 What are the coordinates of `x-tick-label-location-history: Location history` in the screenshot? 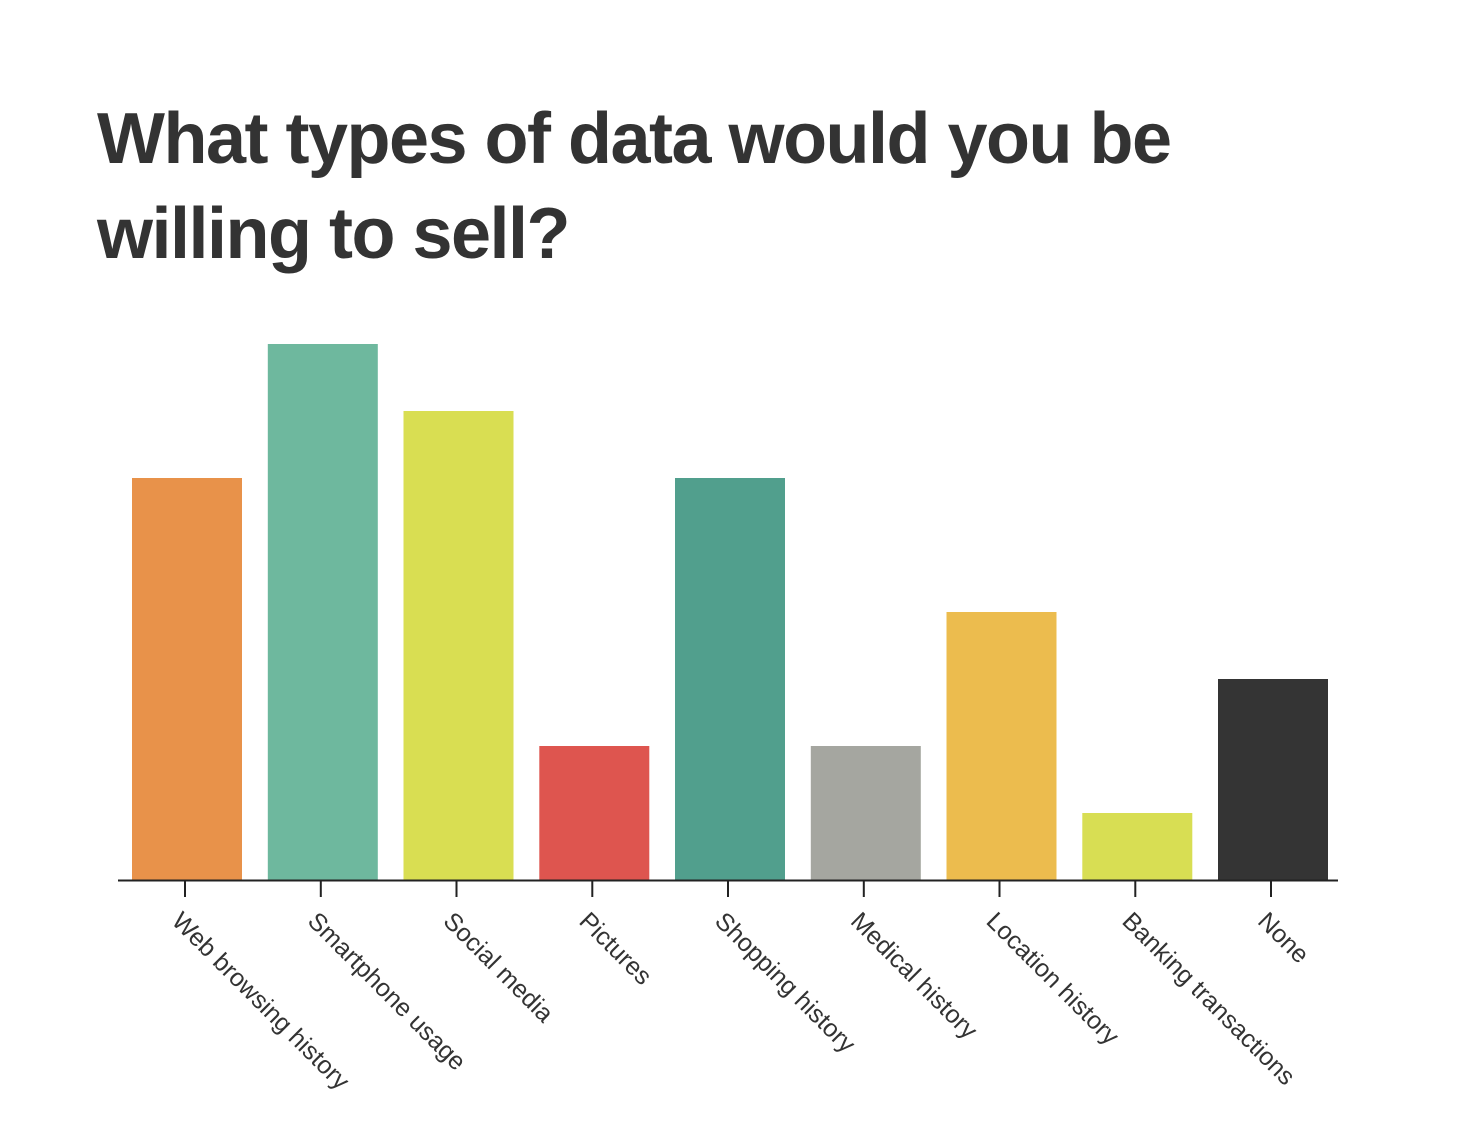 It's located at (1053, 979).